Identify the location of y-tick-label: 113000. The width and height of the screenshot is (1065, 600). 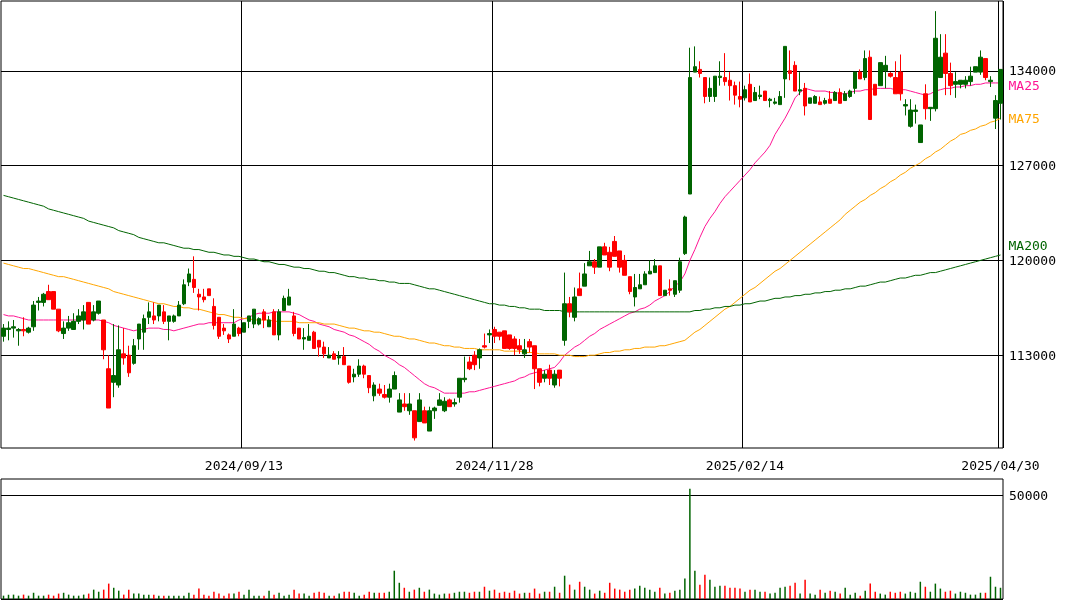
(1032, 355).